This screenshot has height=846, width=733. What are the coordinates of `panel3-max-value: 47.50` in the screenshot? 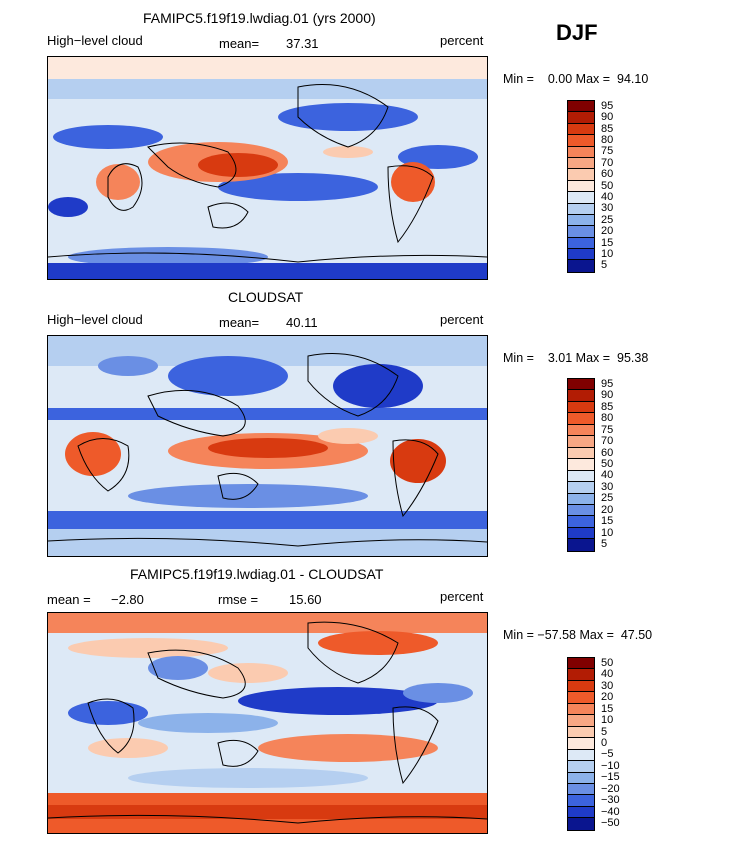 It's located at (636, 635).